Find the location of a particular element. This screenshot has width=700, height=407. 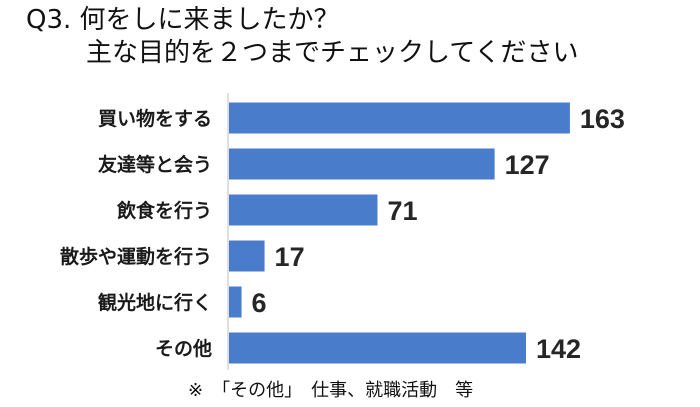

category-label: 散歩や運動を行う is located at coordinates (136, 256).